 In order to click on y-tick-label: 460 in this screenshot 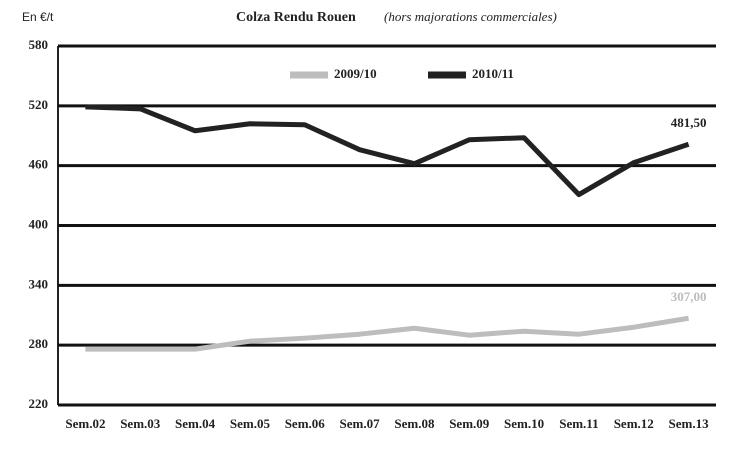, I will do `click(39, 164)`.